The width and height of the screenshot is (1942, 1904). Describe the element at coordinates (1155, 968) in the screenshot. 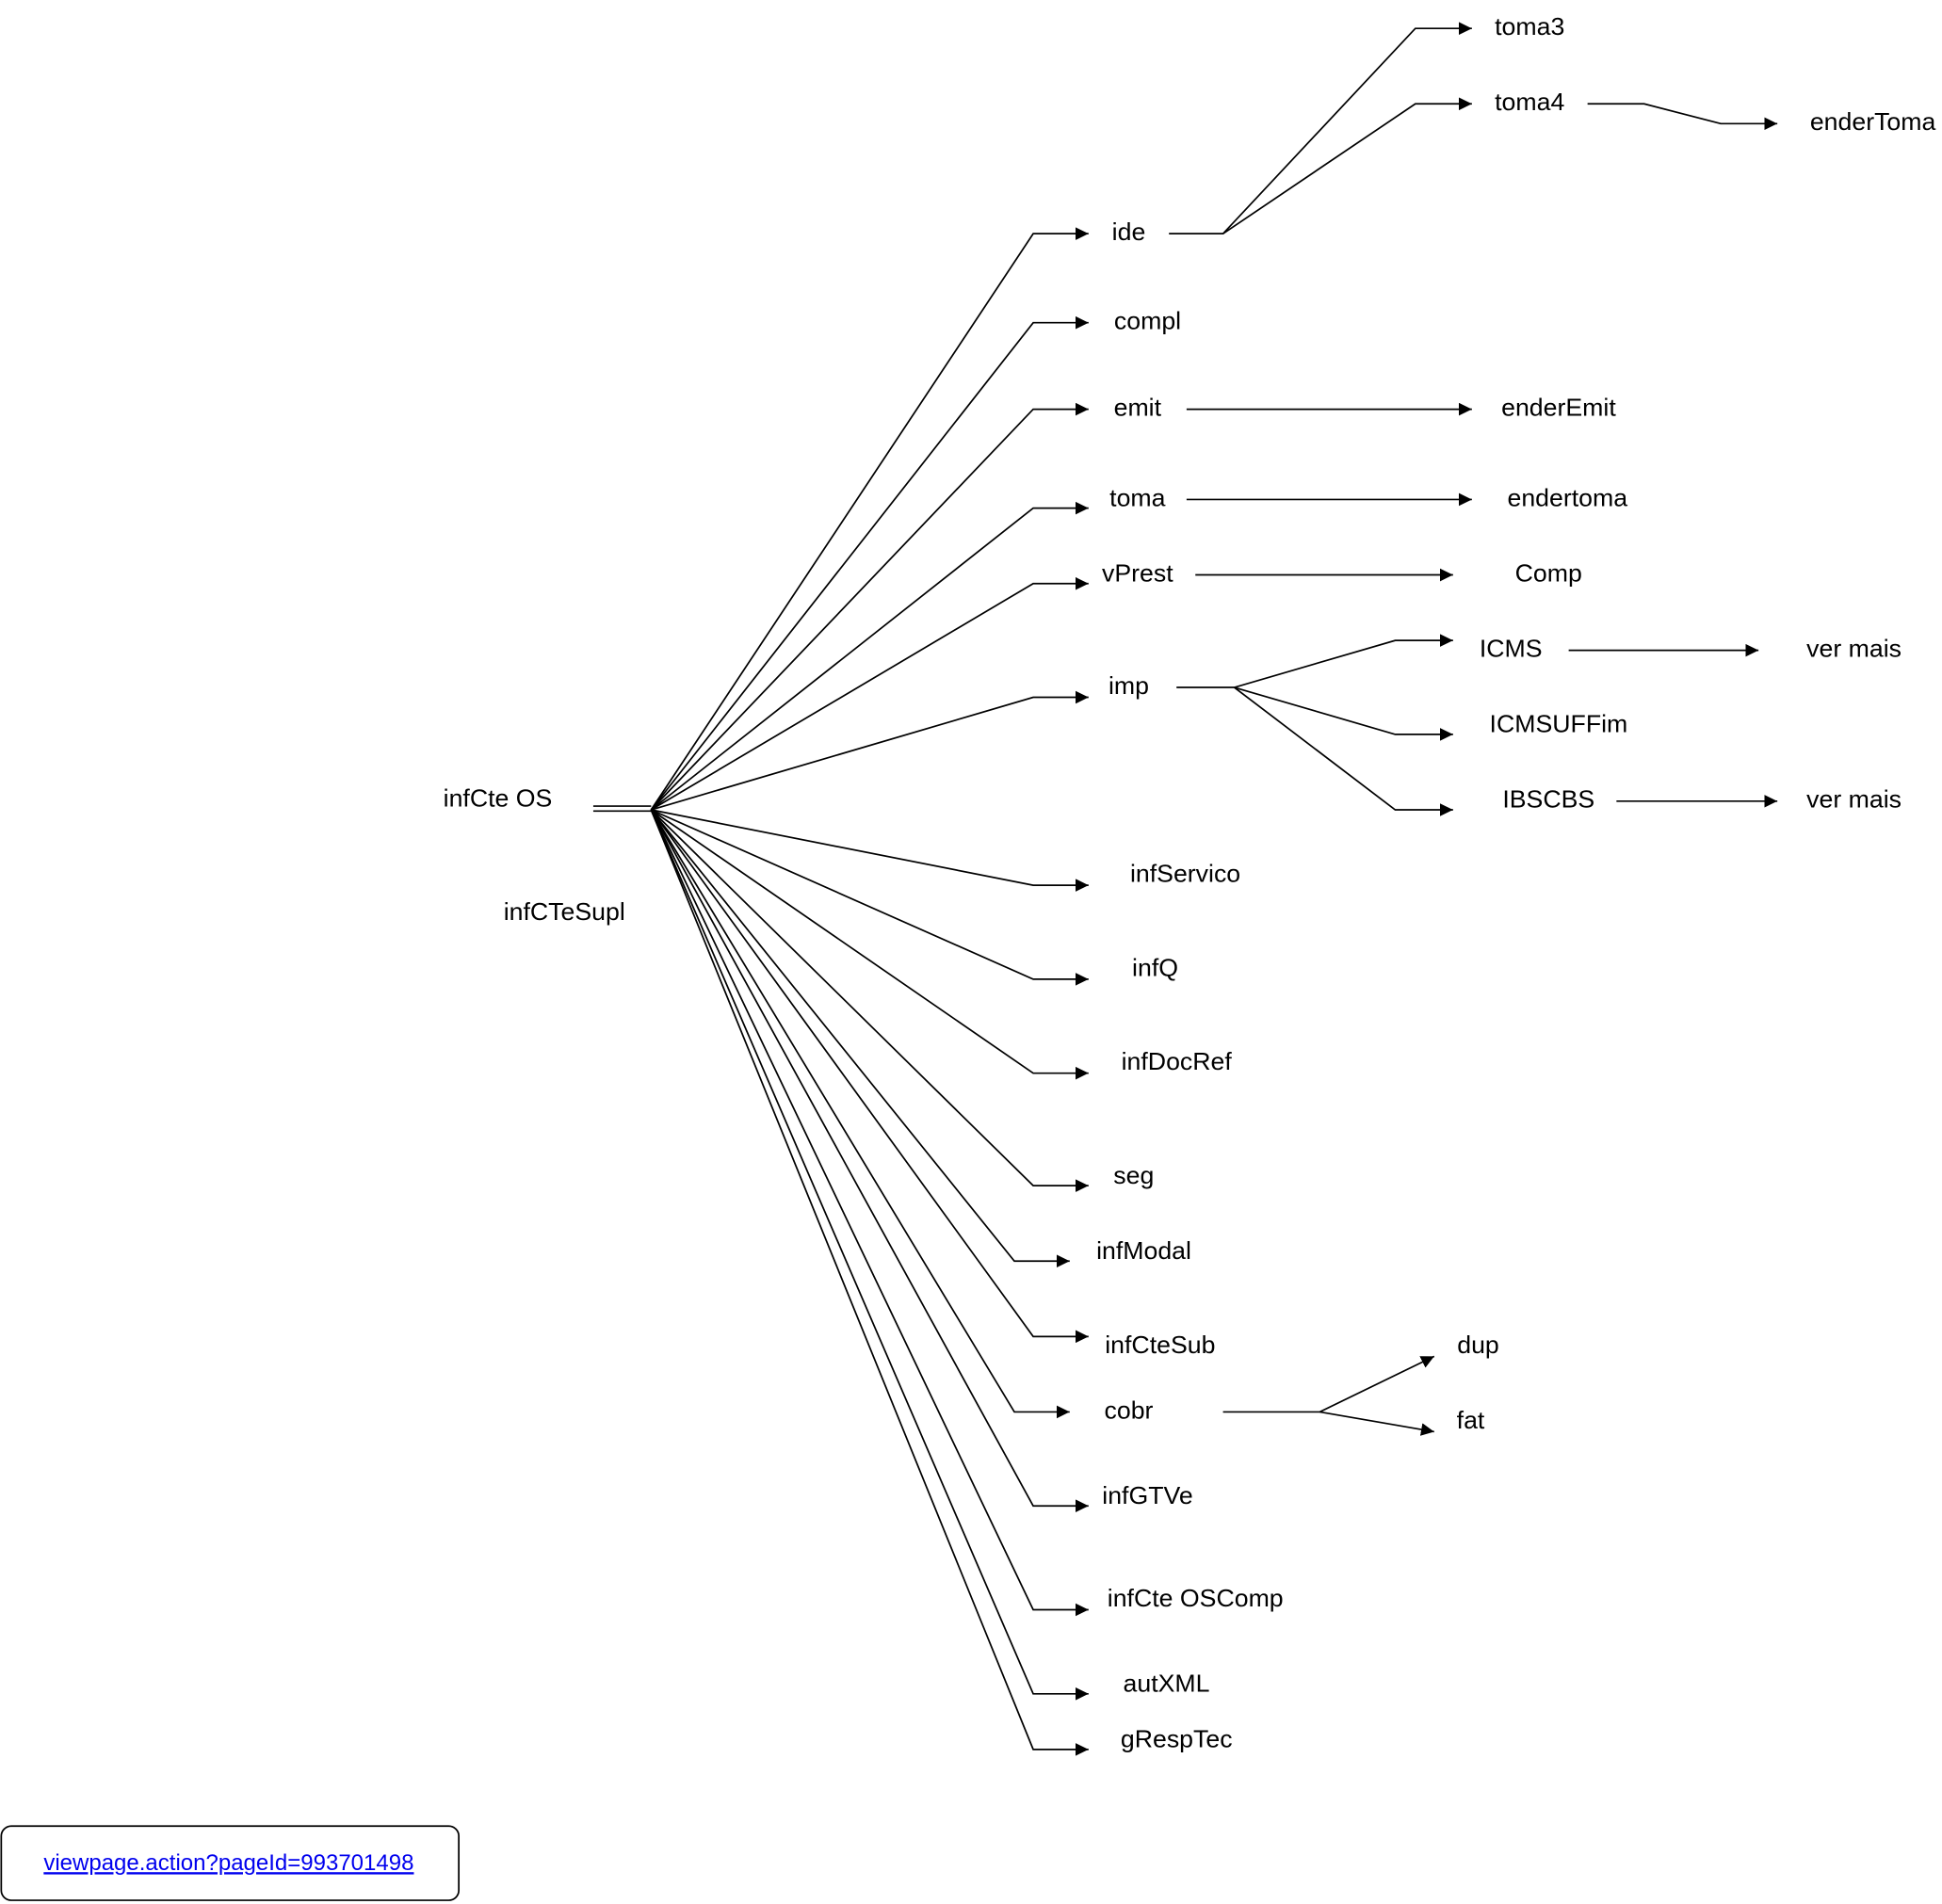

I see `node-label: infQ` at that location.